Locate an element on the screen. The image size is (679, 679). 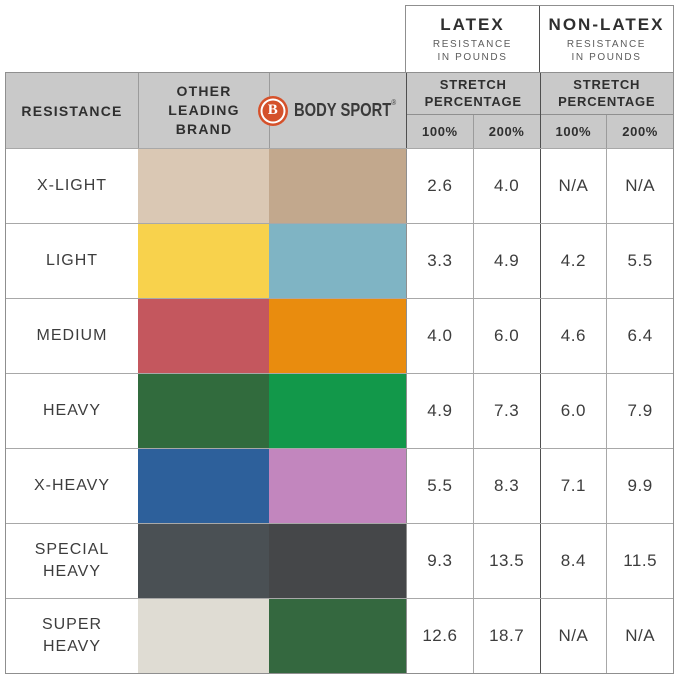
nonlatex-200-value: 5.5 is located at coordinates (639, 261).